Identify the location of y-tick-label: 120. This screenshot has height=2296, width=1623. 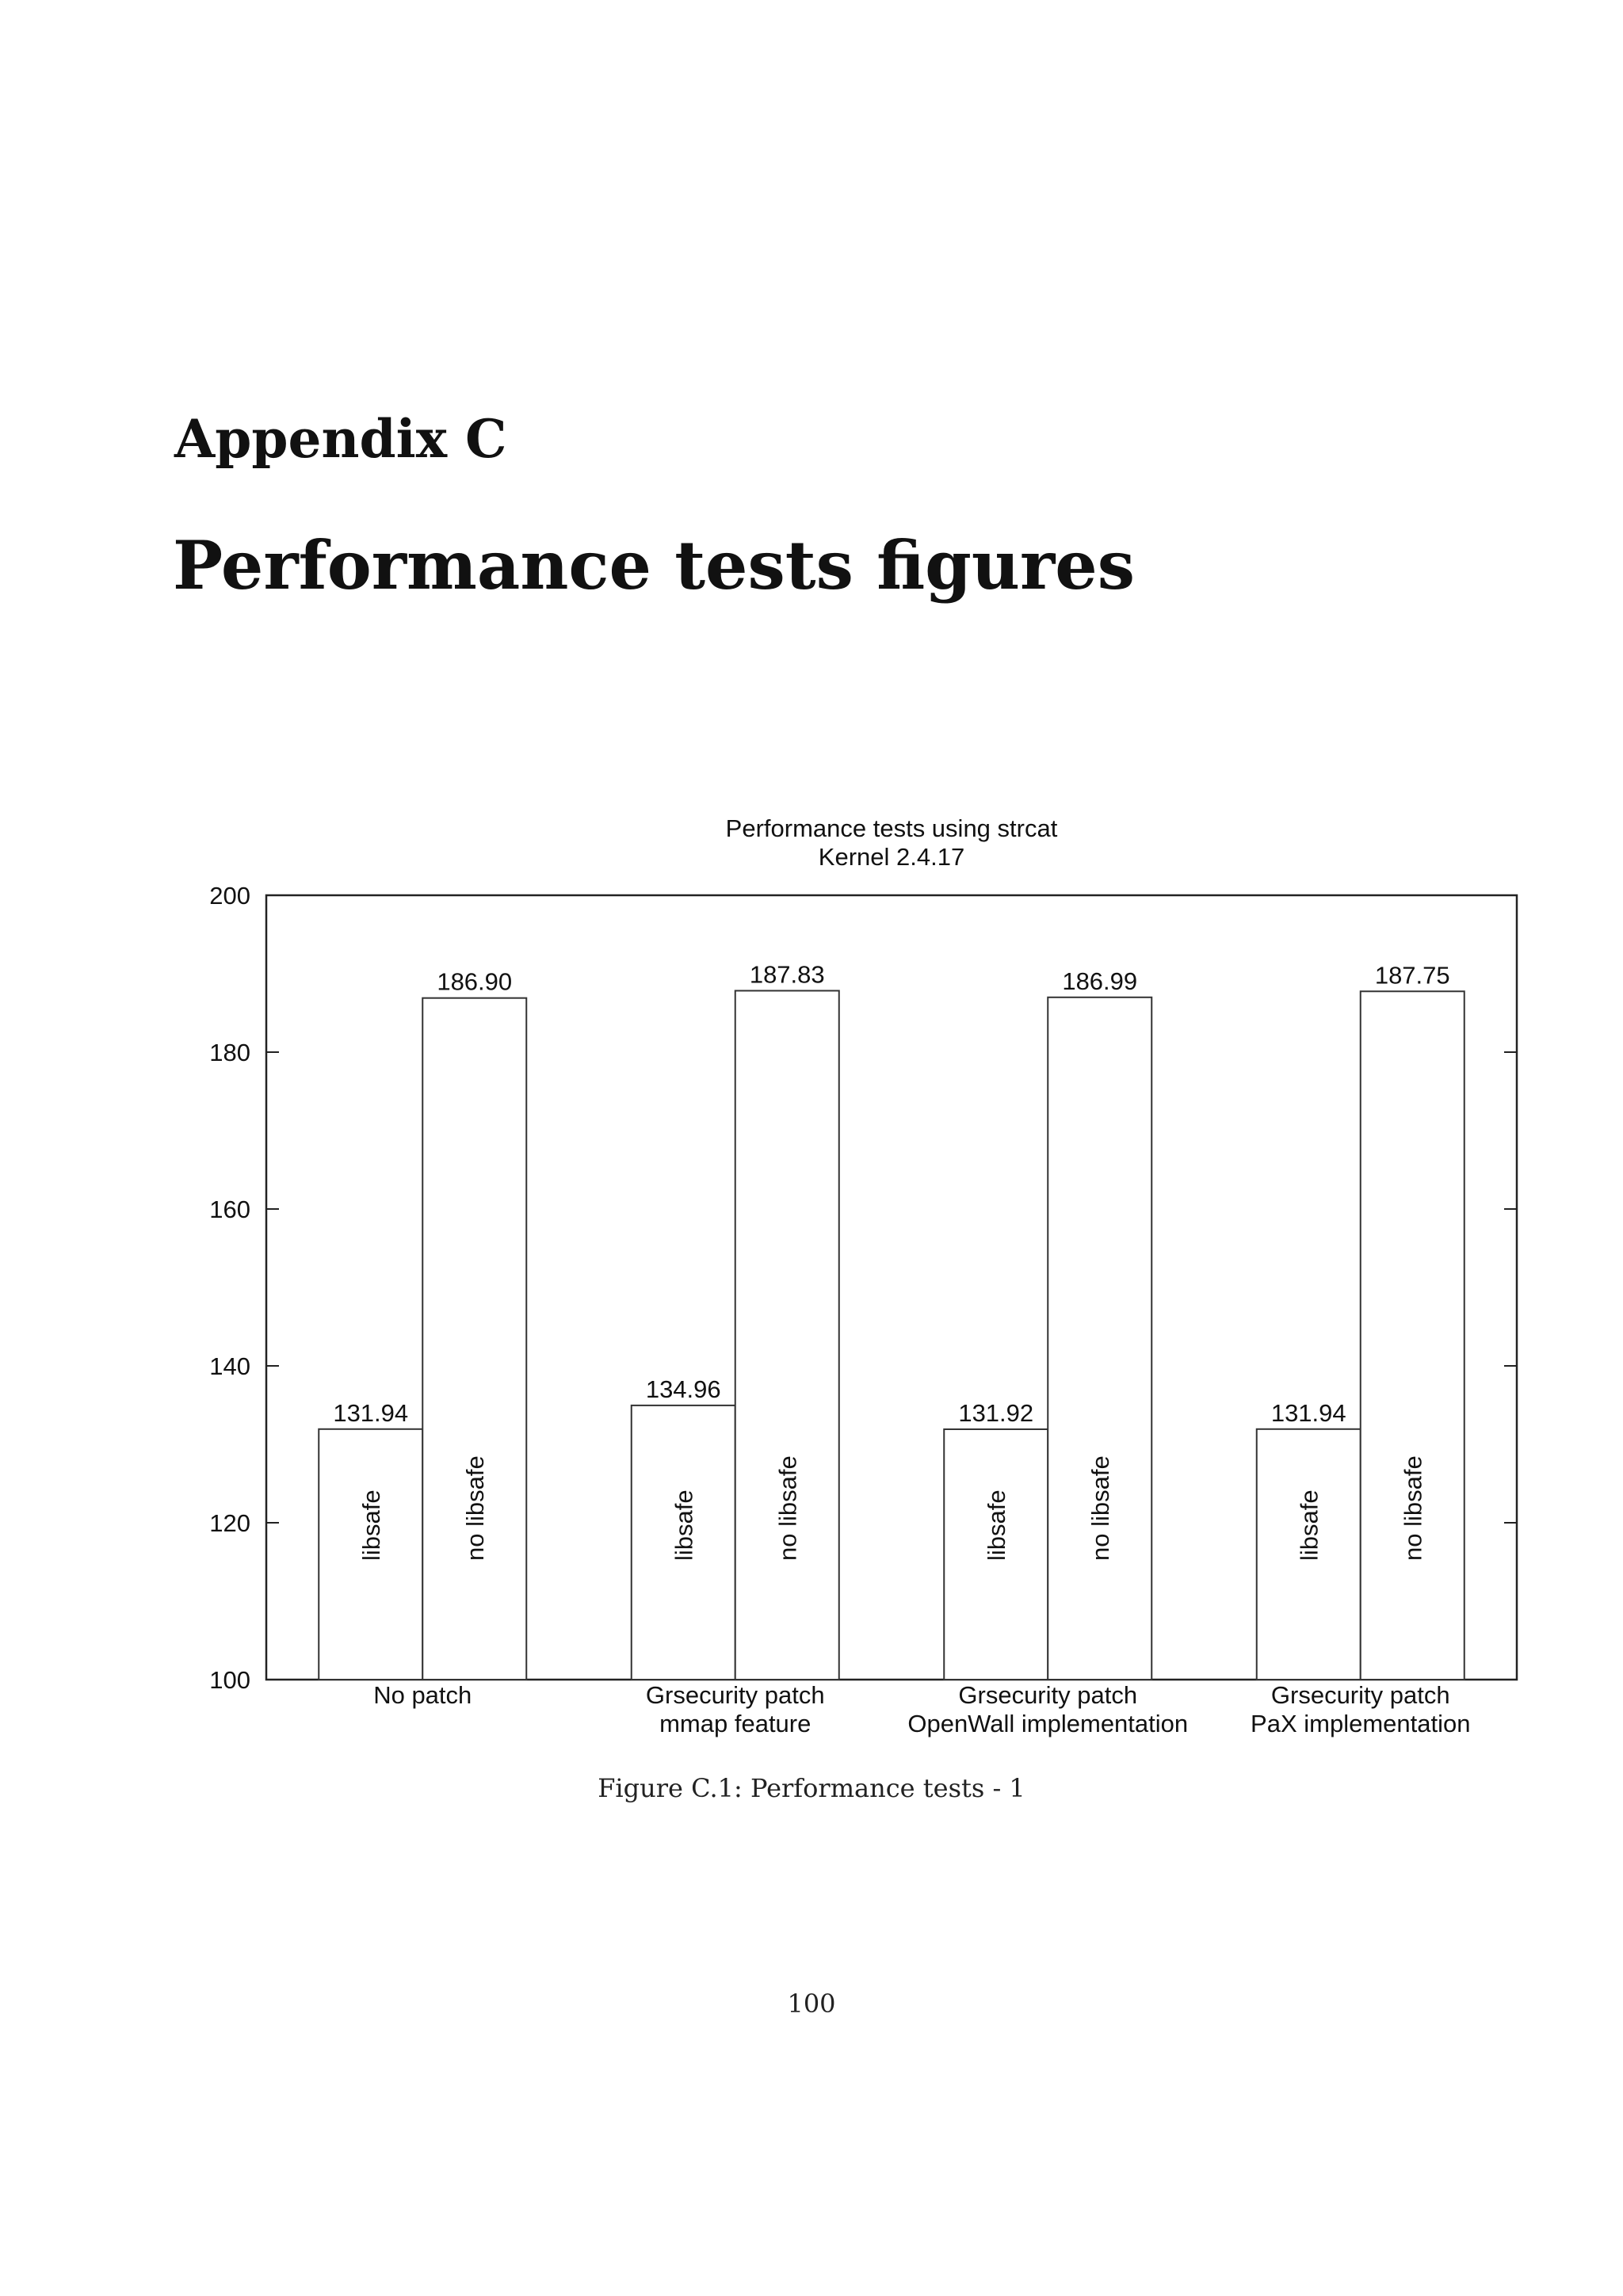
(230, 1523).